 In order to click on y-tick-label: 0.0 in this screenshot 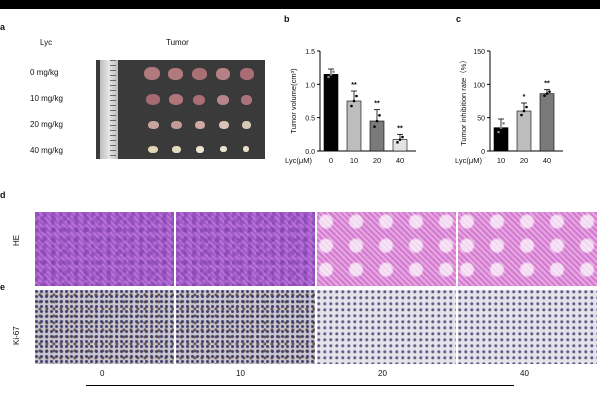, I will do `click(310, 152)`.